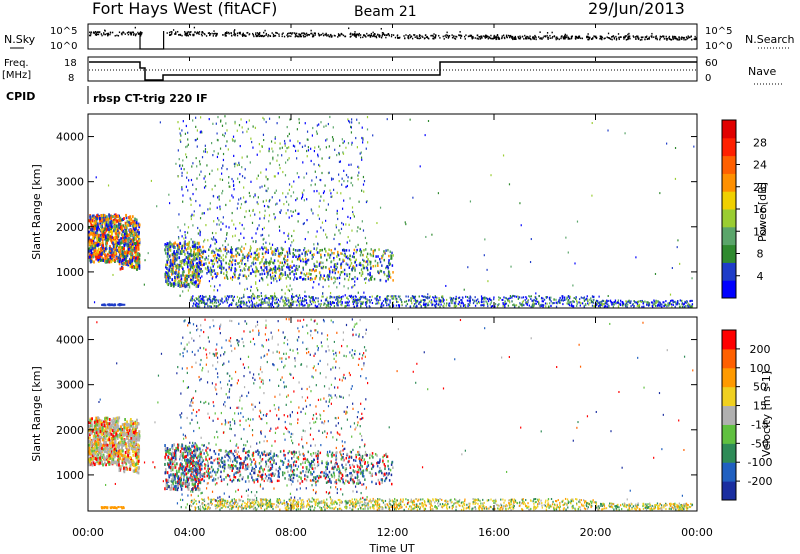 The height and width of the screenshot is (554, 800). Describe the element at coordinates (36, 212) in the screenshot. I see `power-ylabel: Slant Range [km]` at that location.